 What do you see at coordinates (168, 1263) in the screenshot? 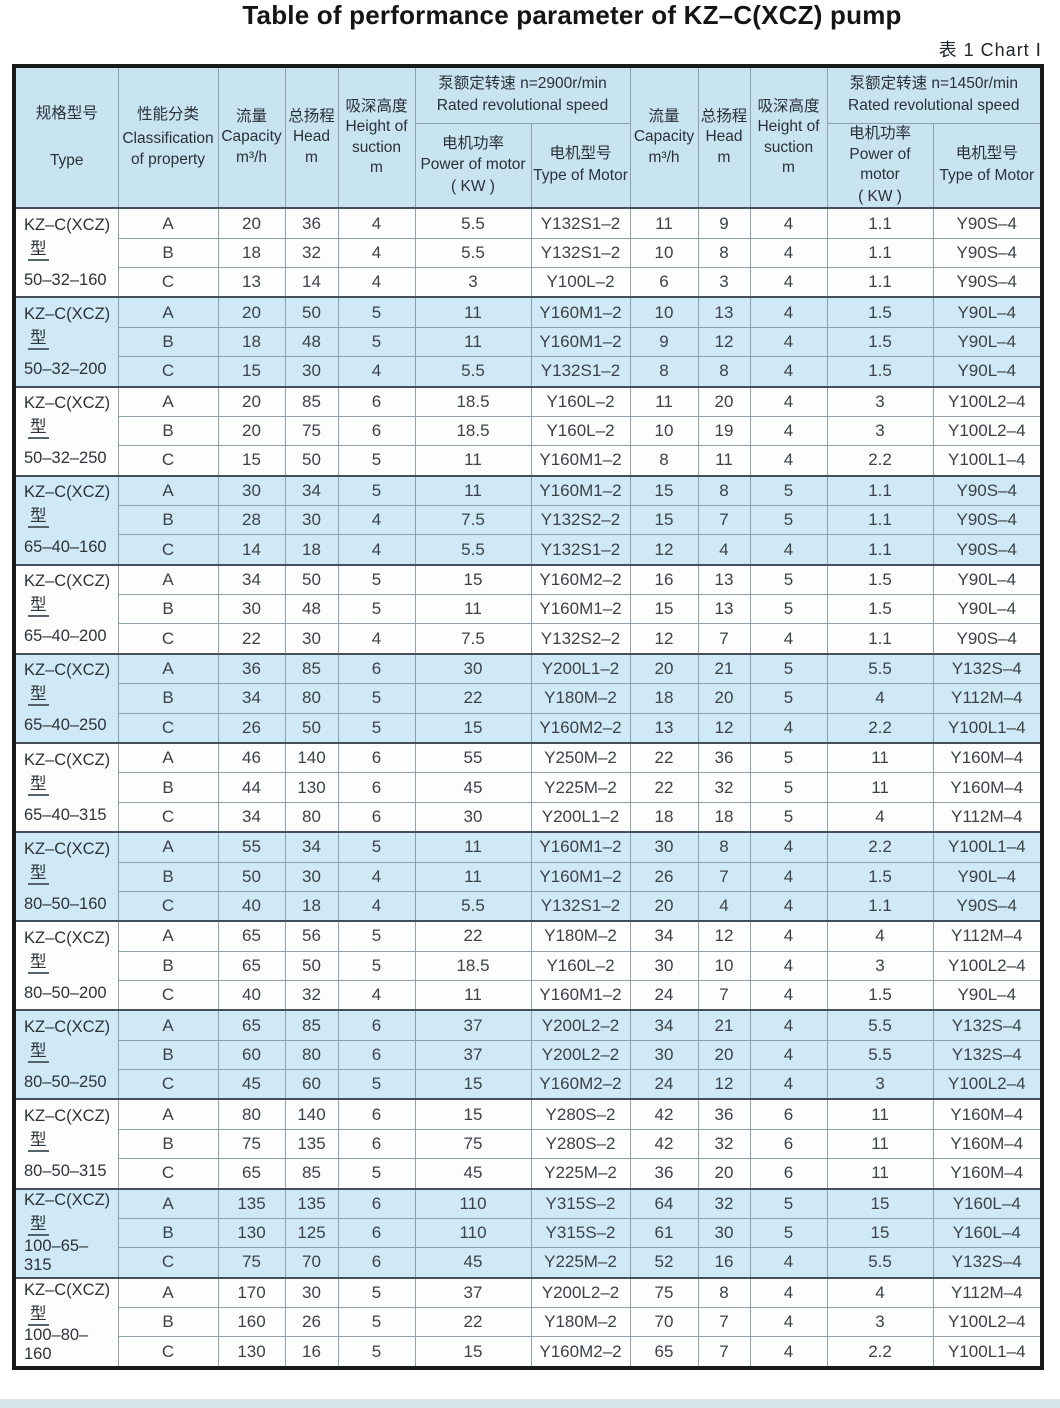
I see `classification-cell: C` at bounding box center [168, 1263].